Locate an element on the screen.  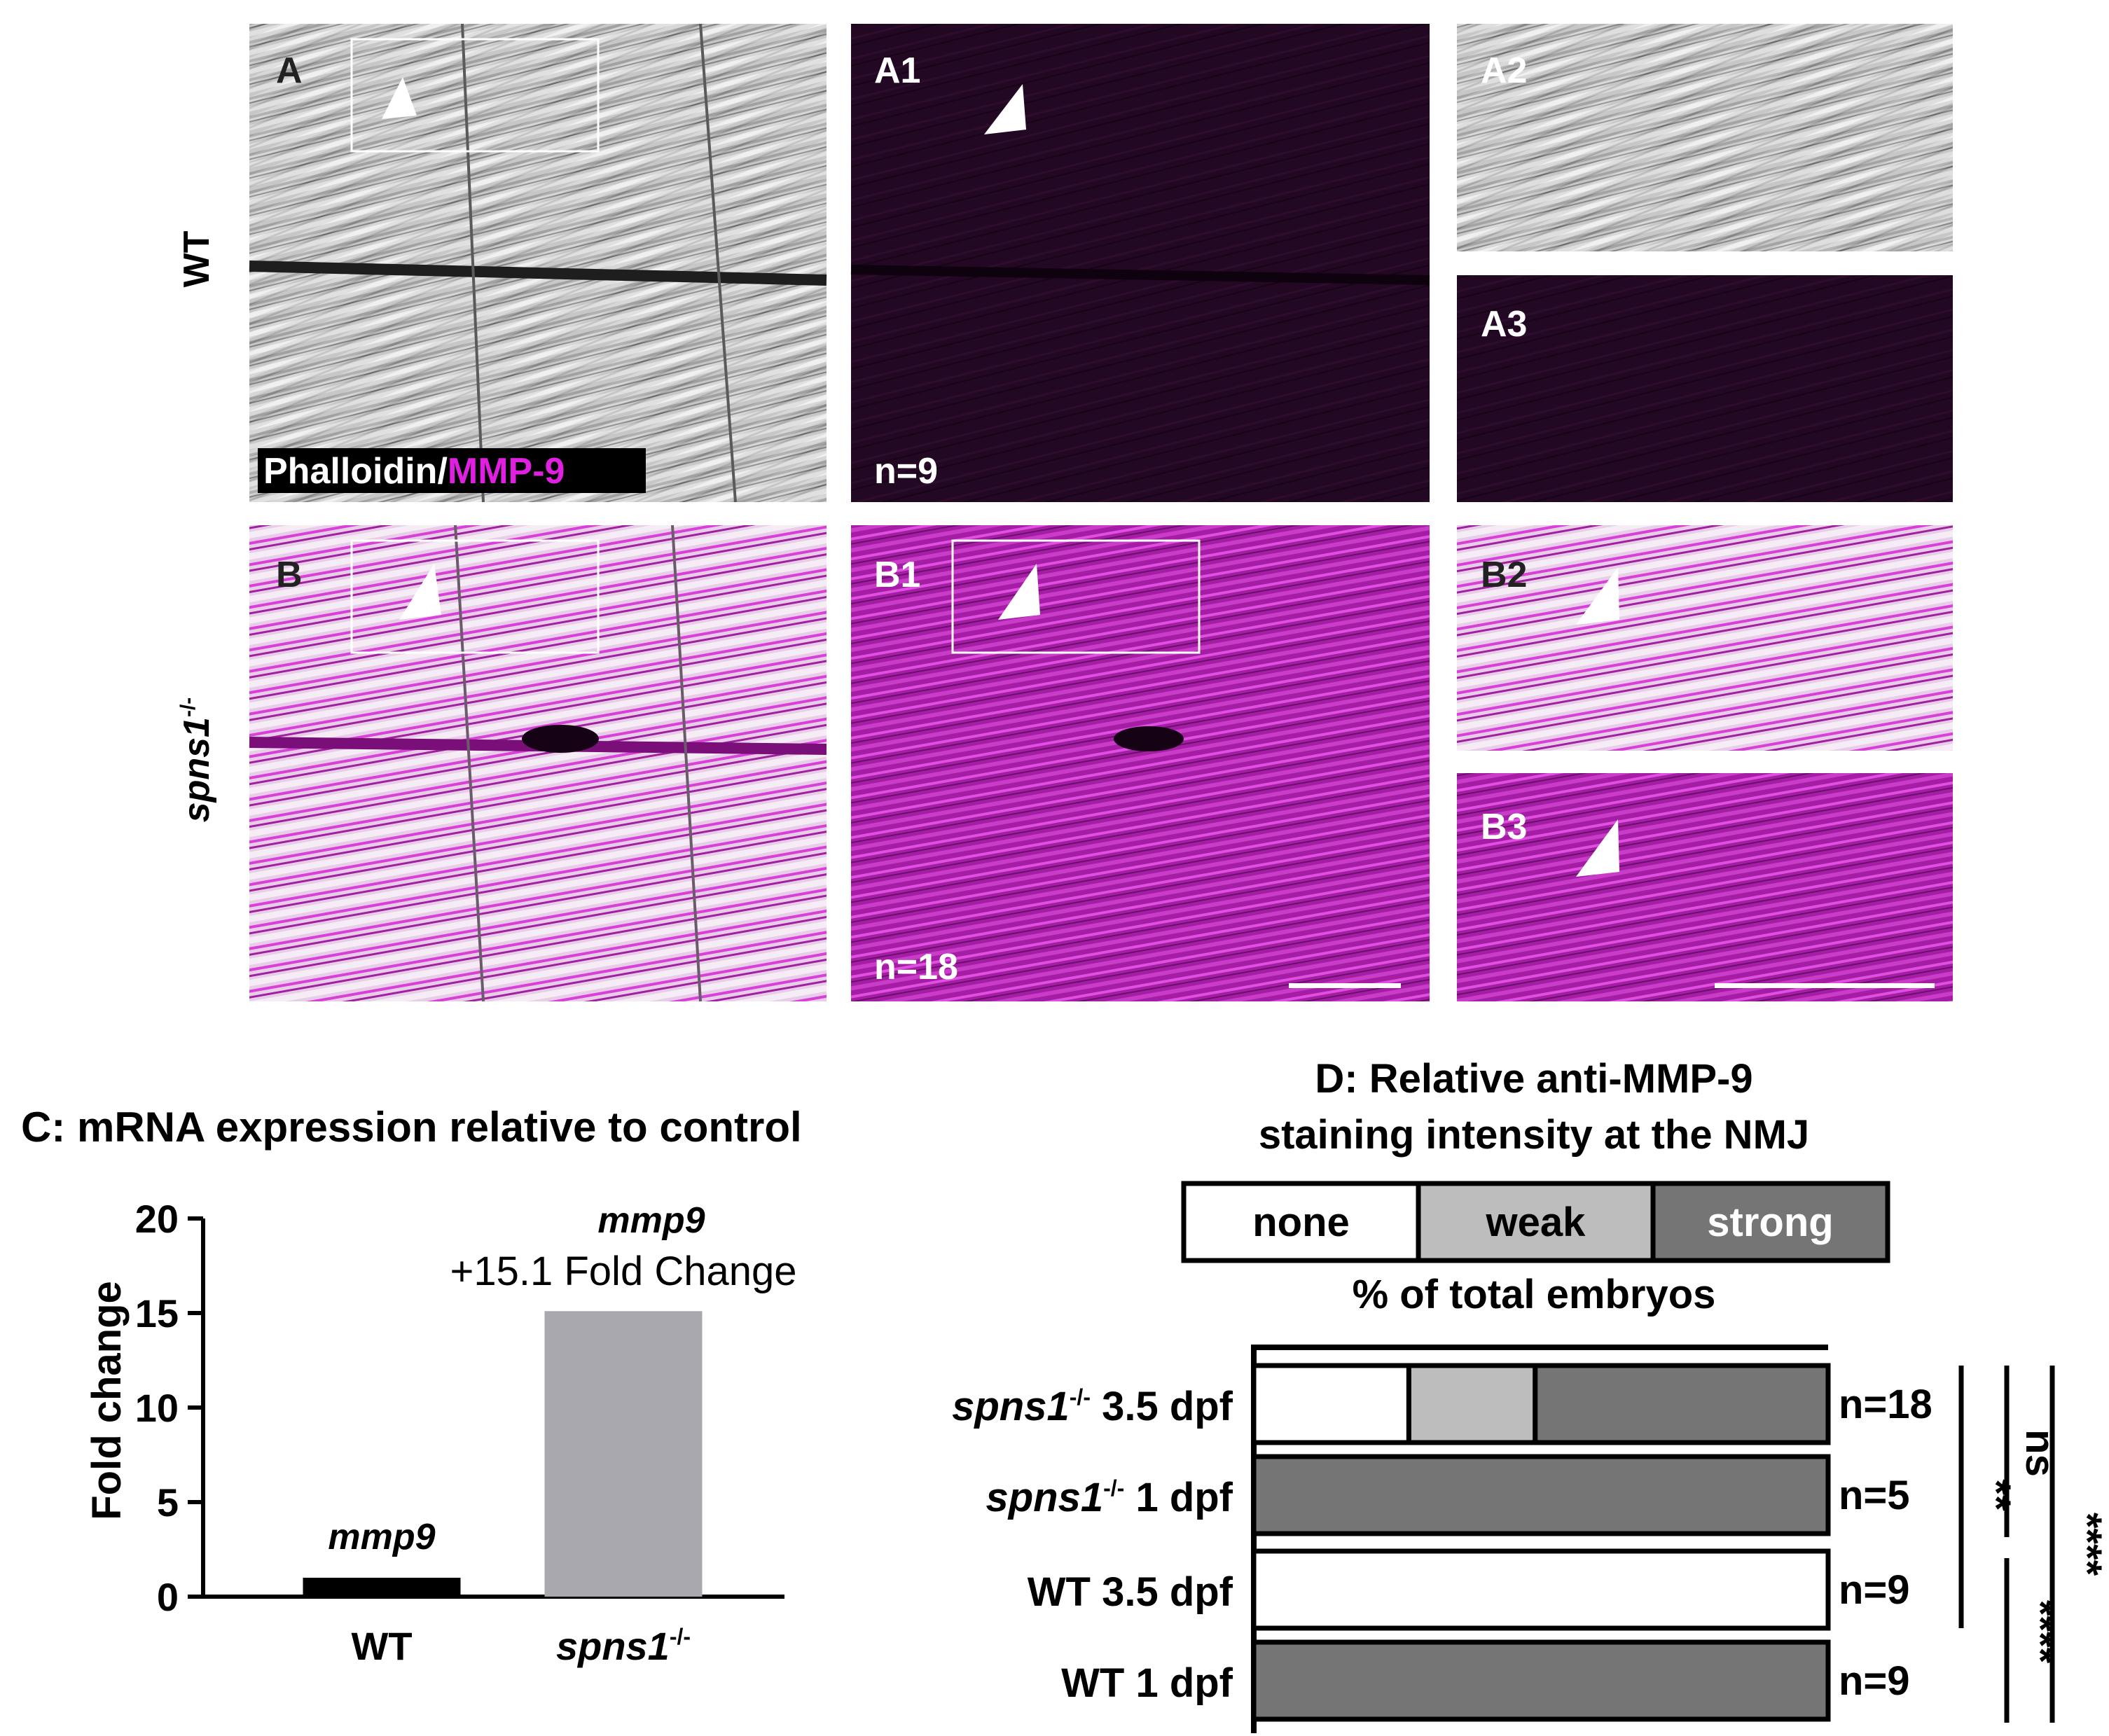
panel-label-a: A is located at coordinates (289, 70).